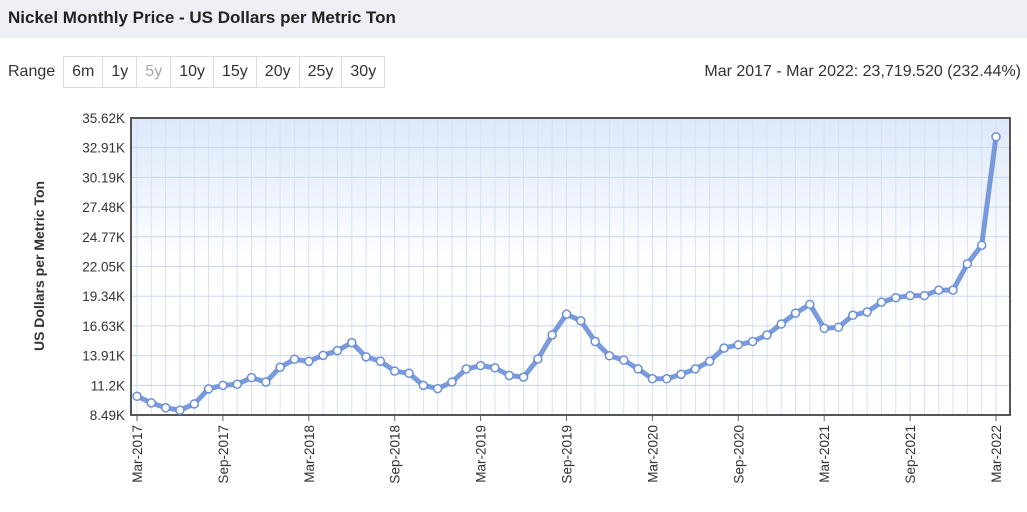  I want to click on x-tick-label: Mar-2022, so click(996, 454).